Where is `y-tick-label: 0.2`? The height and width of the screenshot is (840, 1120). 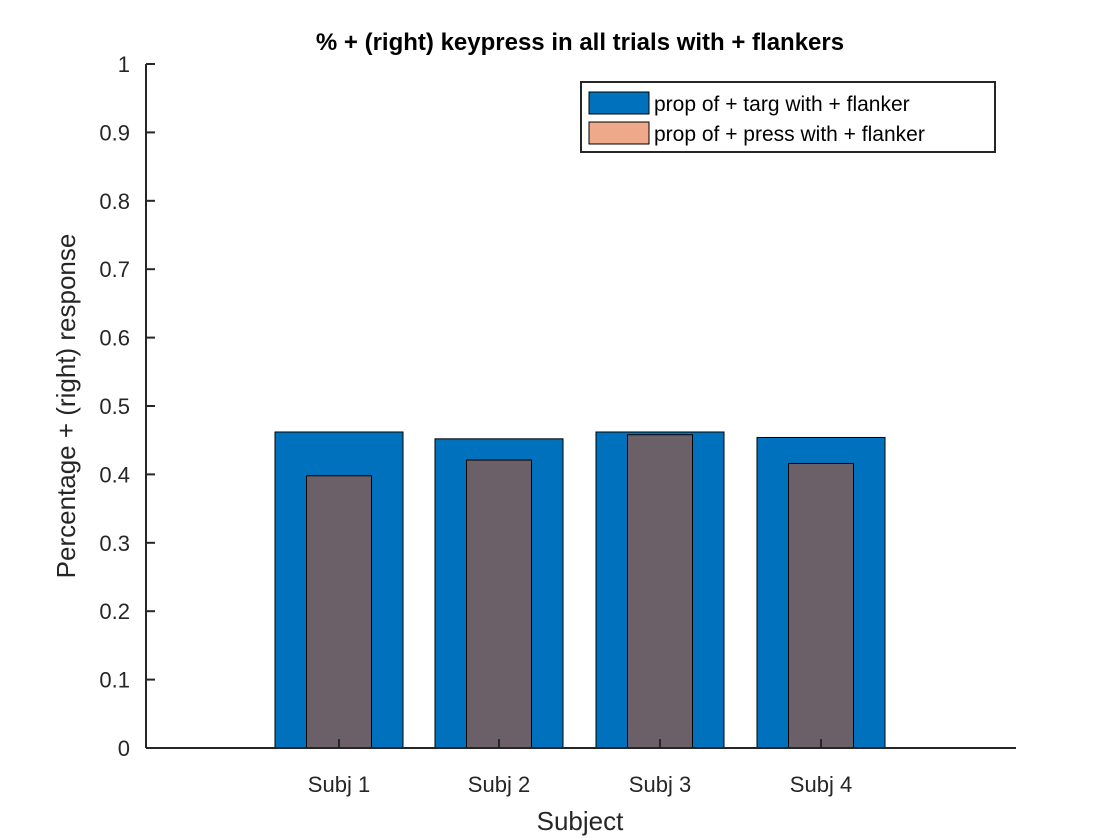
y-tick-label: 0.2 is located at coordinates (114, 611).